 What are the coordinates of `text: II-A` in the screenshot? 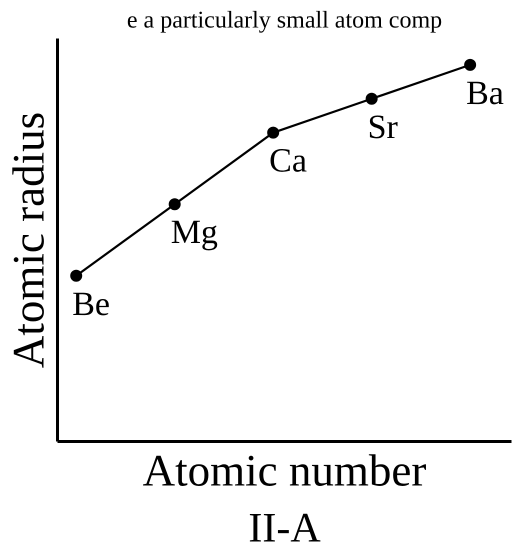 It's located at (285, 529).